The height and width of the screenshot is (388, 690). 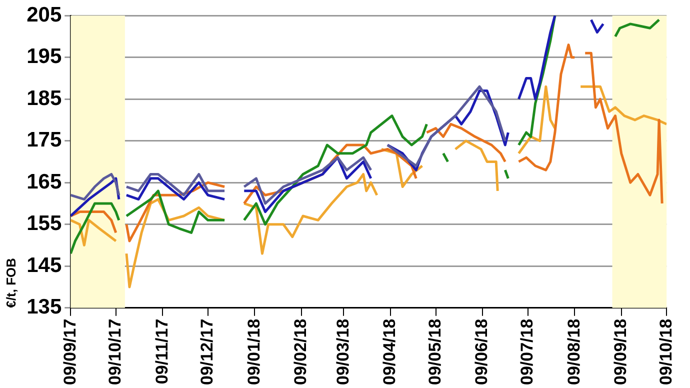 What do you see at coordinates (574, 352) in the screenshot?
I see `x-tick-label: 09/08/18` at bounding box center [574, 352].